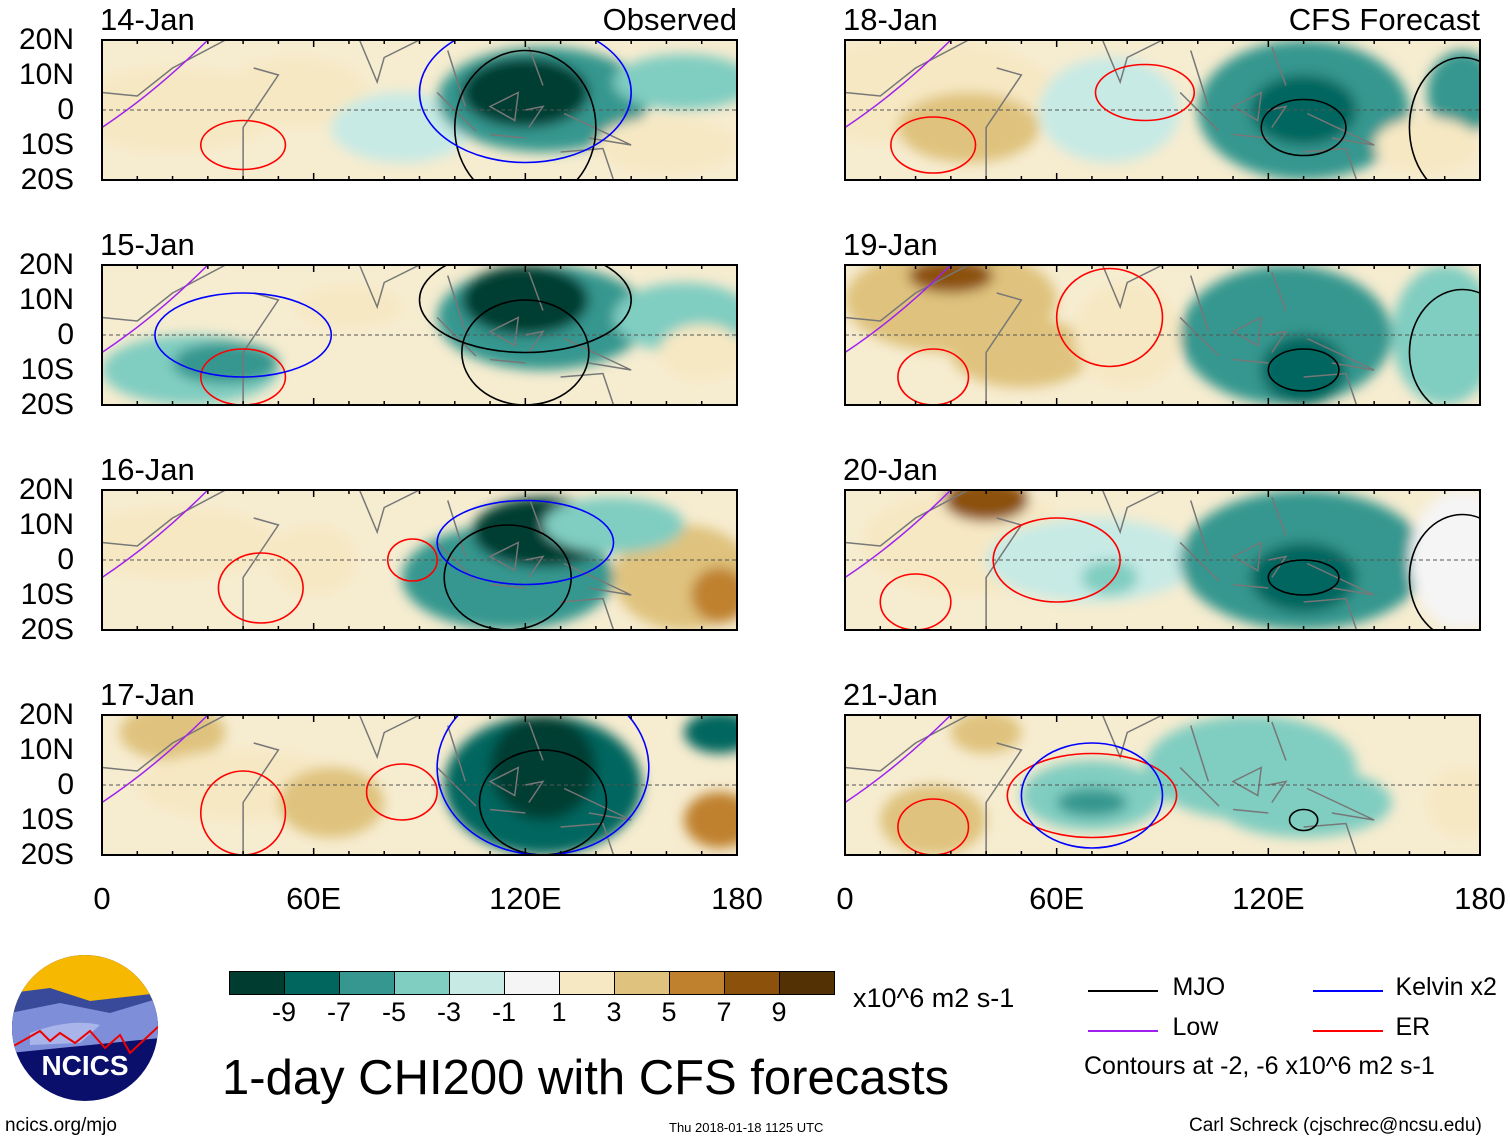 The width and height of the screenshot is (1510, 1142). I want to click on colorbar-tick-label: 9, so click(779, 1012).